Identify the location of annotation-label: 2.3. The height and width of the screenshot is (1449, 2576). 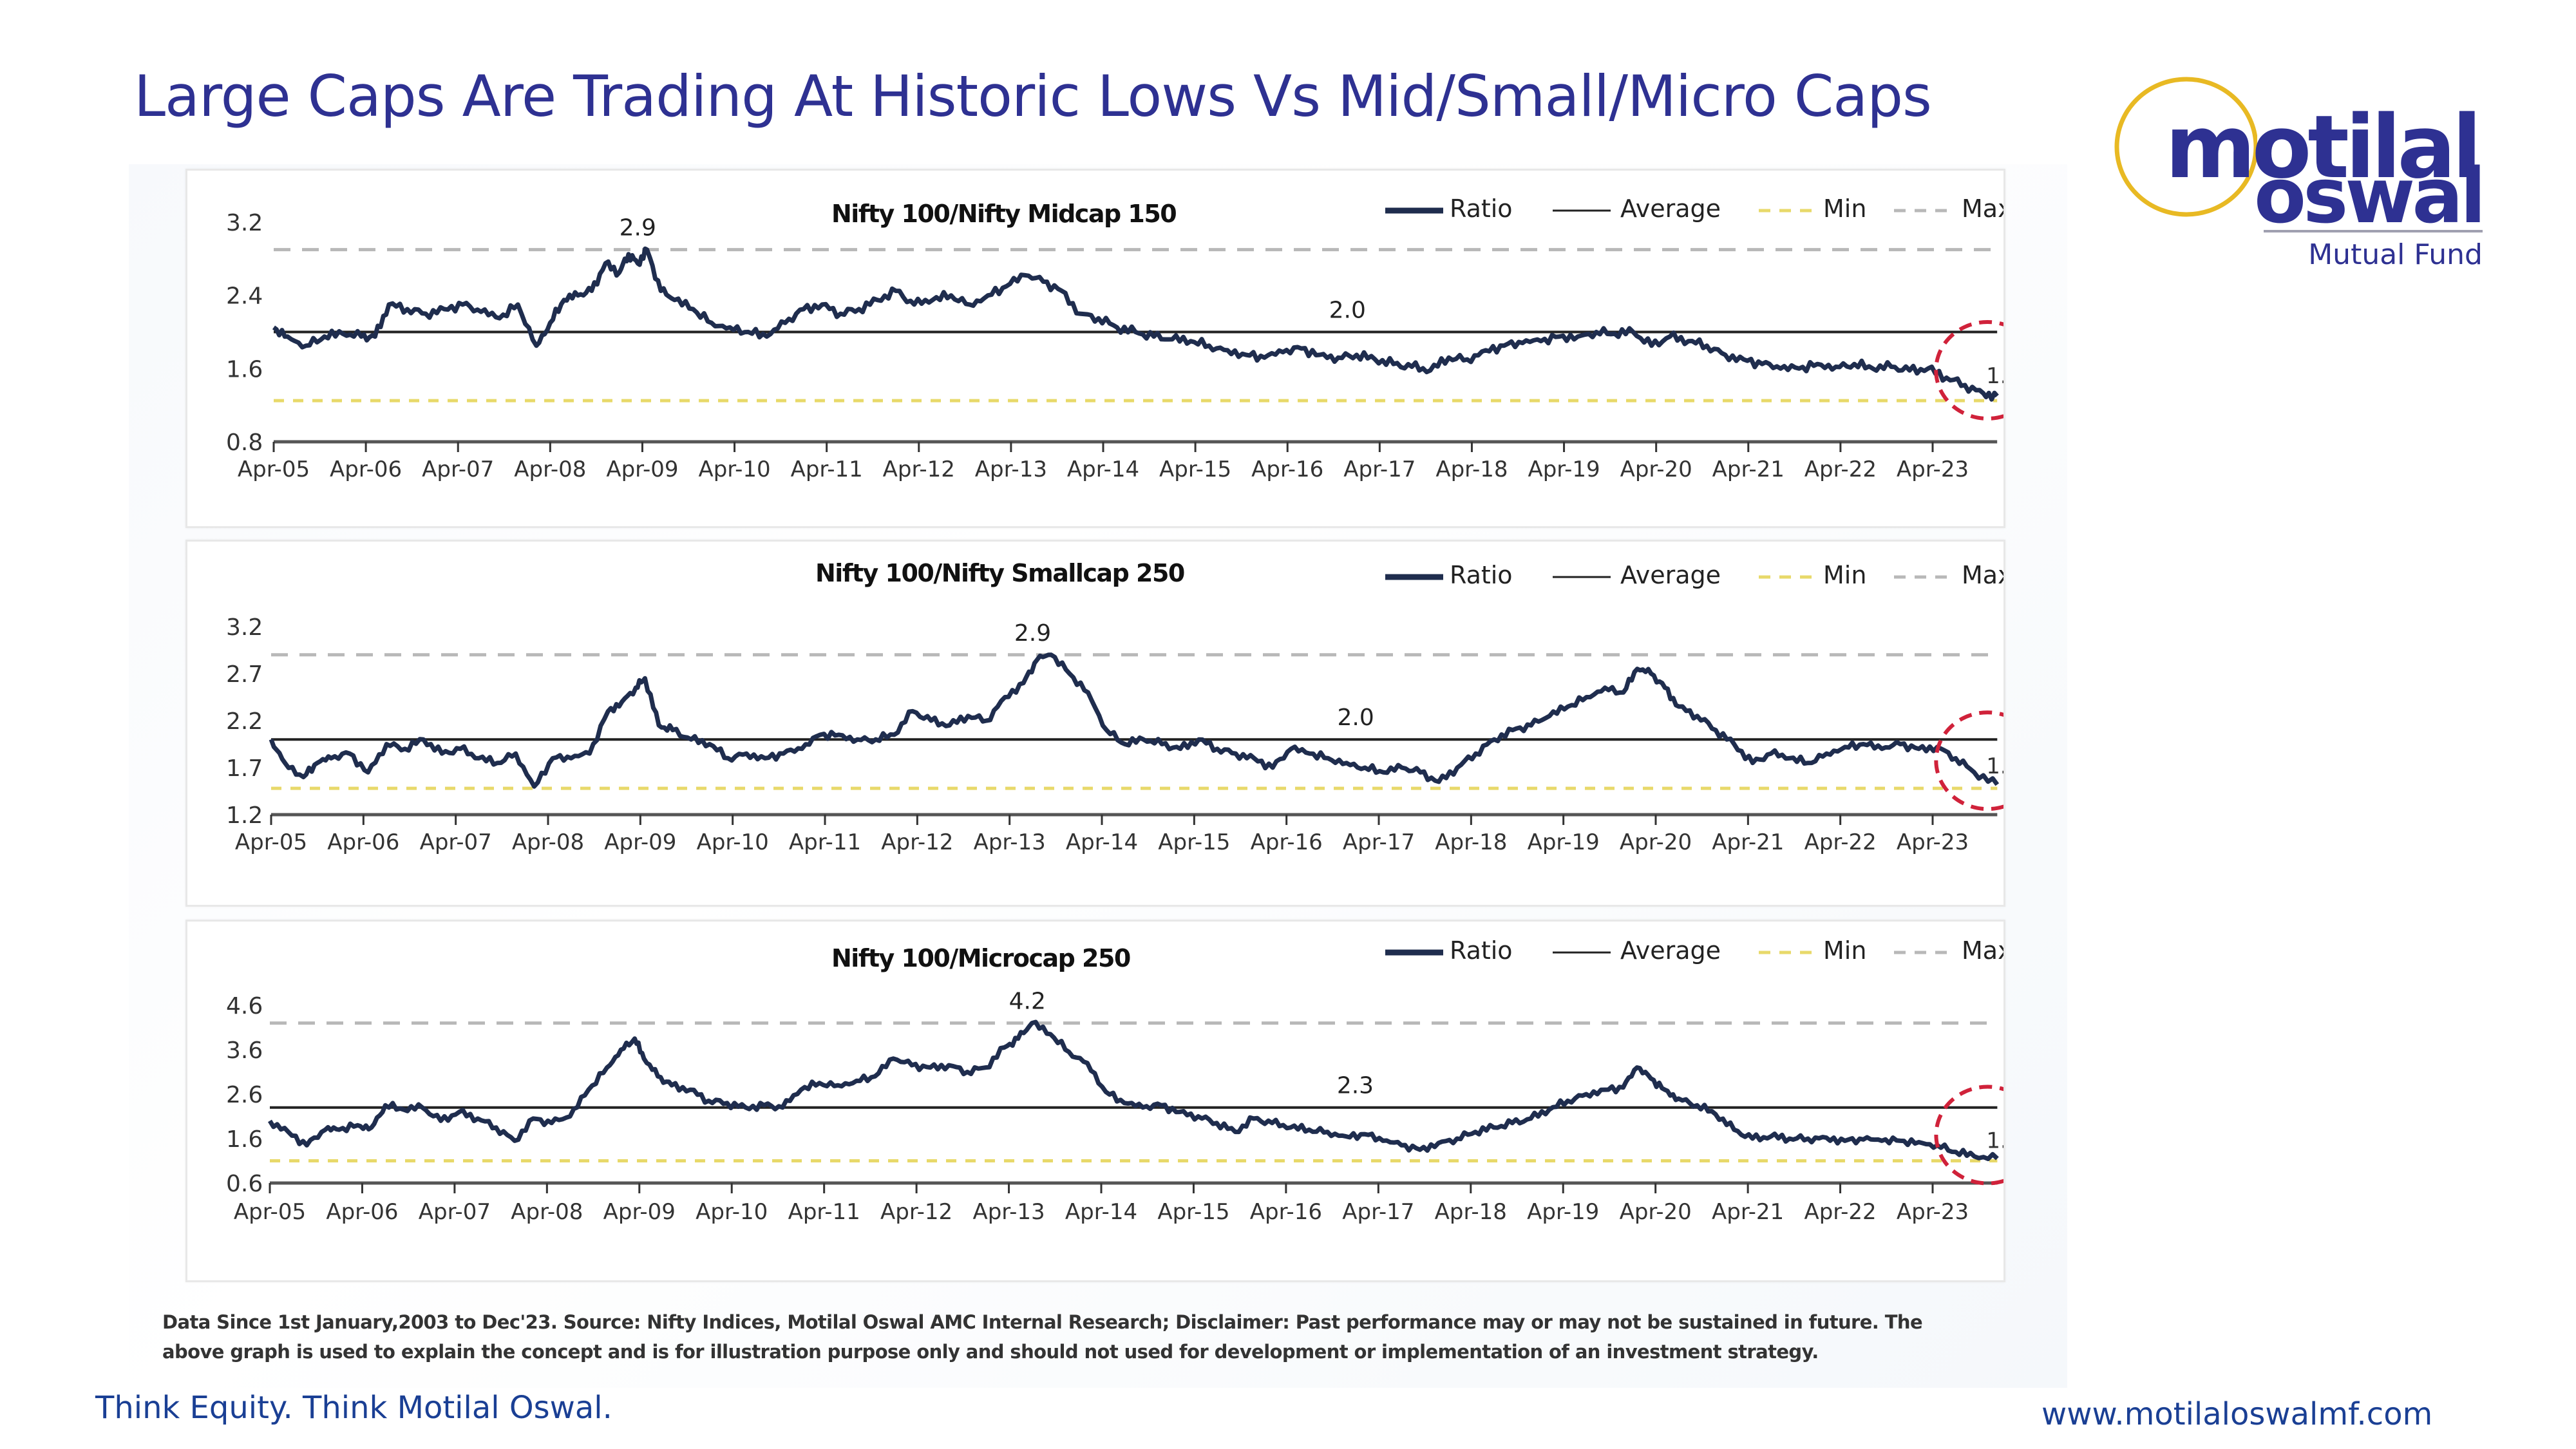
(1355, 1086).